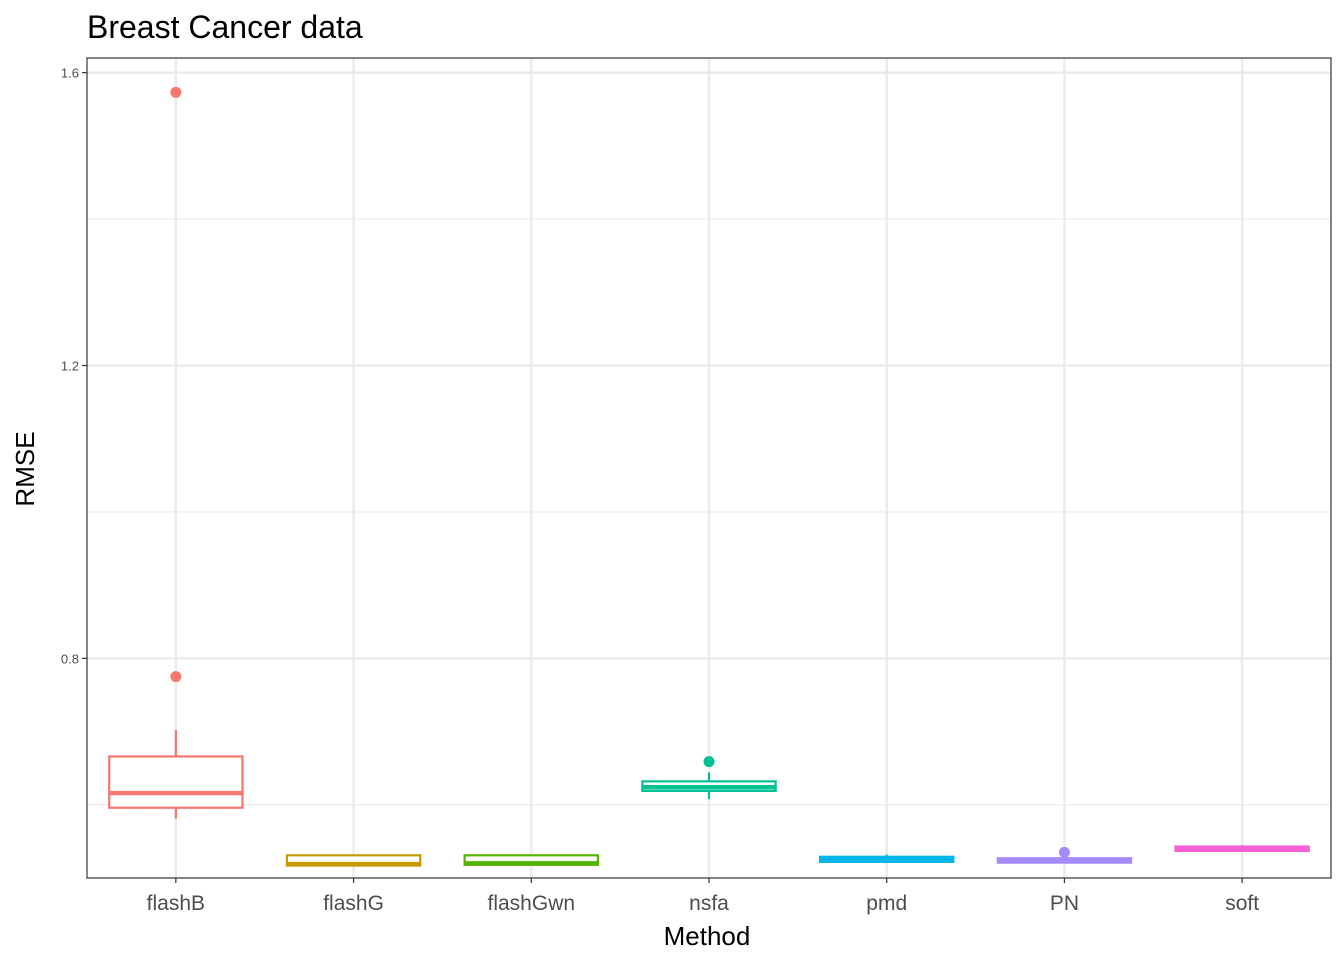 This screenshot has width=1344, height=960. What do you see at coordinates (176, 903) in the screenshot?
I see `x-tick-label: flashB` at bounding box center [176, 903].